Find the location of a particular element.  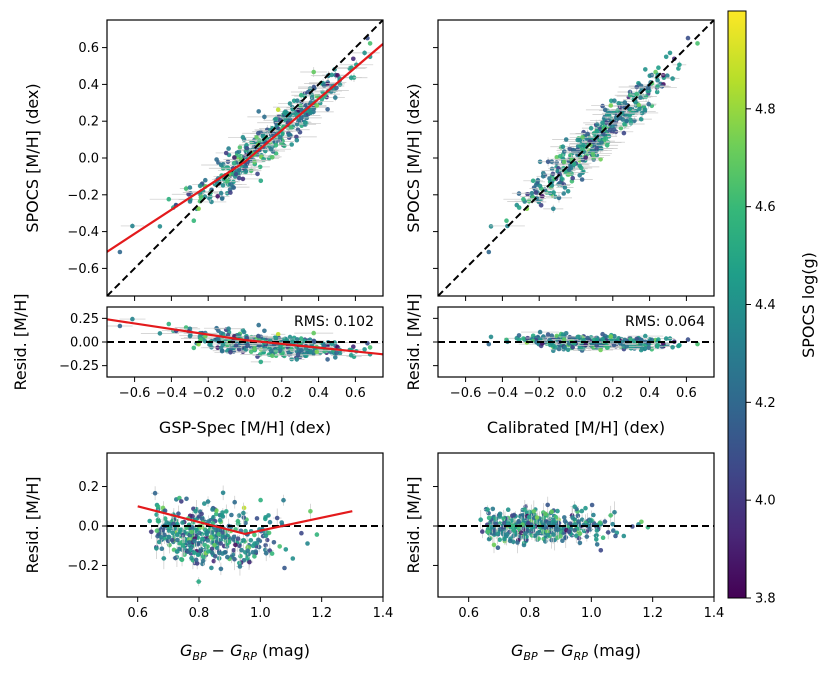

x-tick-label: 0.2 is located at coordinates (612, 393).